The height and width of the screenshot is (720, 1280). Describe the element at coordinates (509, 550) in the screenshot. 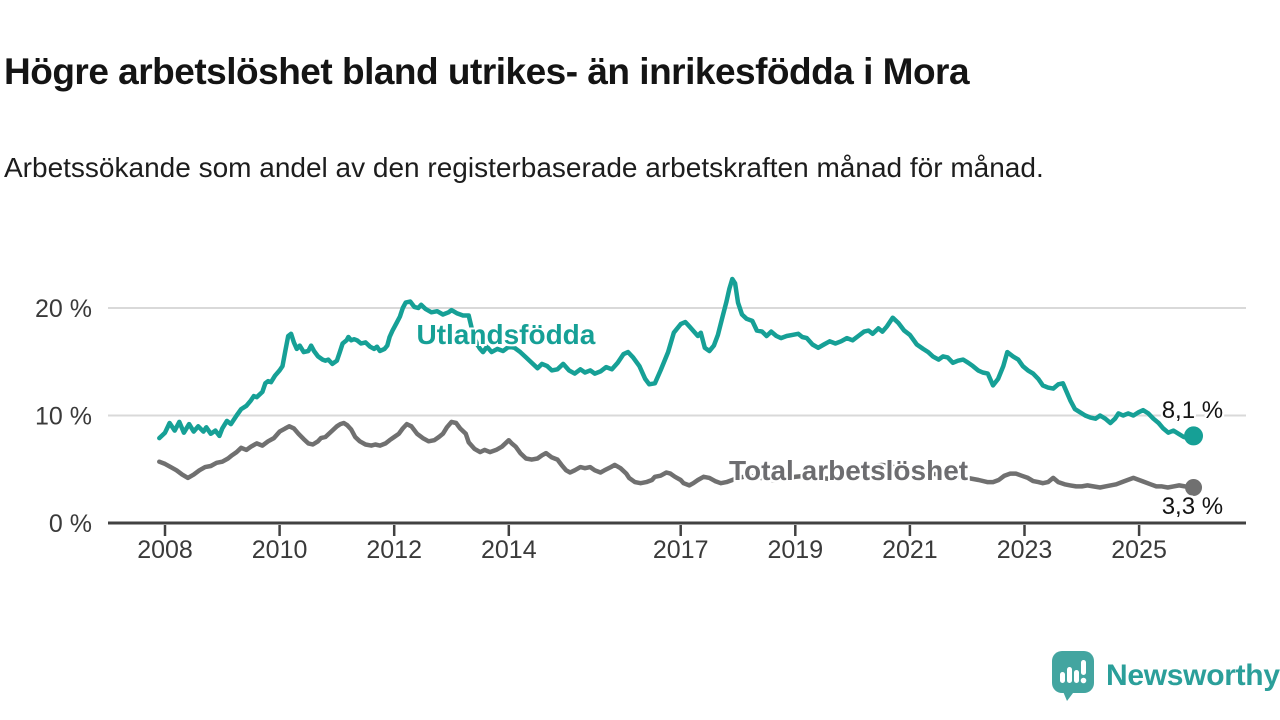

I see `x-axis-label-2014: 2014` at that location.